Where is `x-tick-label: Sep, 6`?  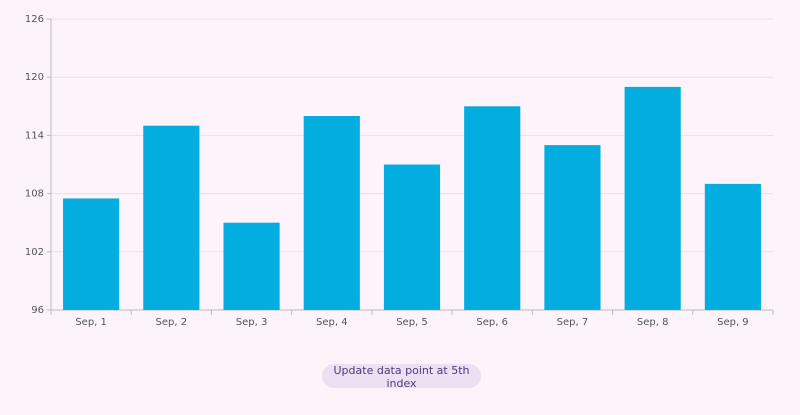
x-tick-label: Sep, 6 is located at coordinates (492, 322).